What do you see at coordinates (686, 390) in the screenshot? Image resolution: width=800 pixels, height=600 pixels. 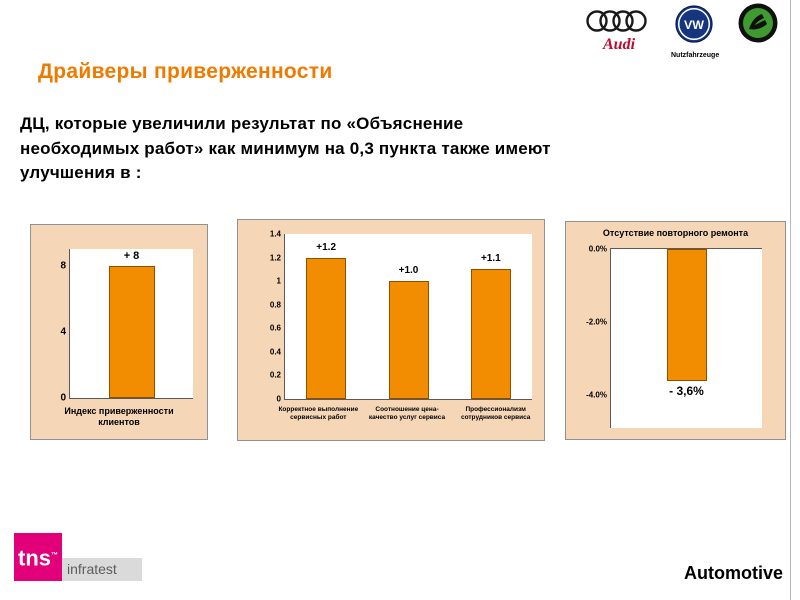 I see `bar-value-label: - 3,6%` at bounding box center [686, 390].